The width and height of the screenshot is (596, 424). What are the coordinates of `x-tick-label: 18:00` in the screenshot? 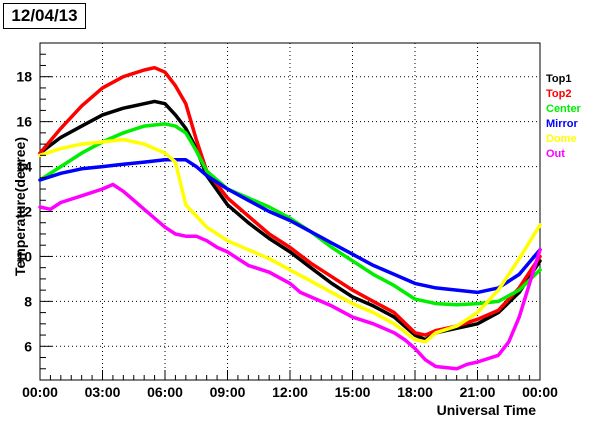 It's located at (415, 392).